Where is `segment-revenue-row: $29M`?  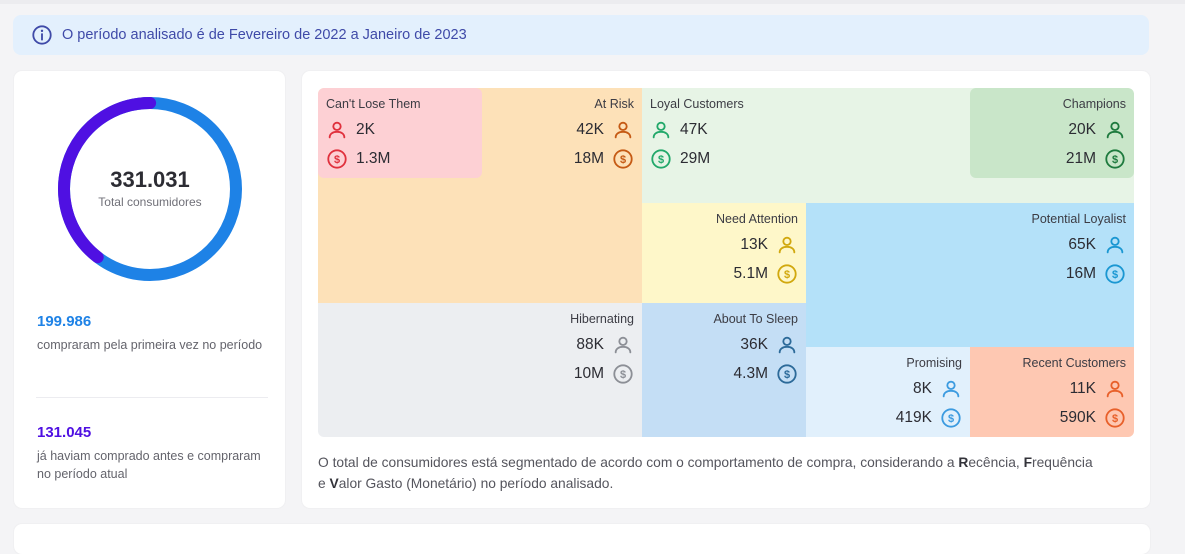 segment-revenue-row: $29M is located at coordinates (680, 159).